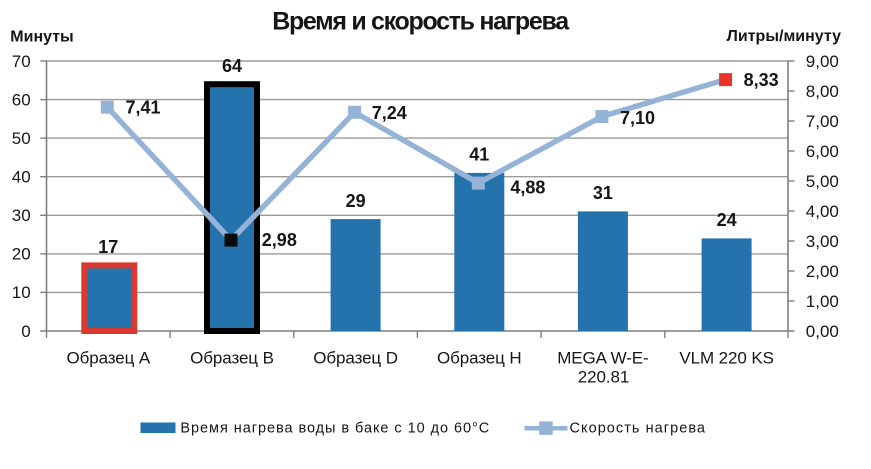 The width and height of the screenshot is (871, 469). Describe the element at coordinates (21, 254) in the screenshot. I see `svg-text: 20` at that location.